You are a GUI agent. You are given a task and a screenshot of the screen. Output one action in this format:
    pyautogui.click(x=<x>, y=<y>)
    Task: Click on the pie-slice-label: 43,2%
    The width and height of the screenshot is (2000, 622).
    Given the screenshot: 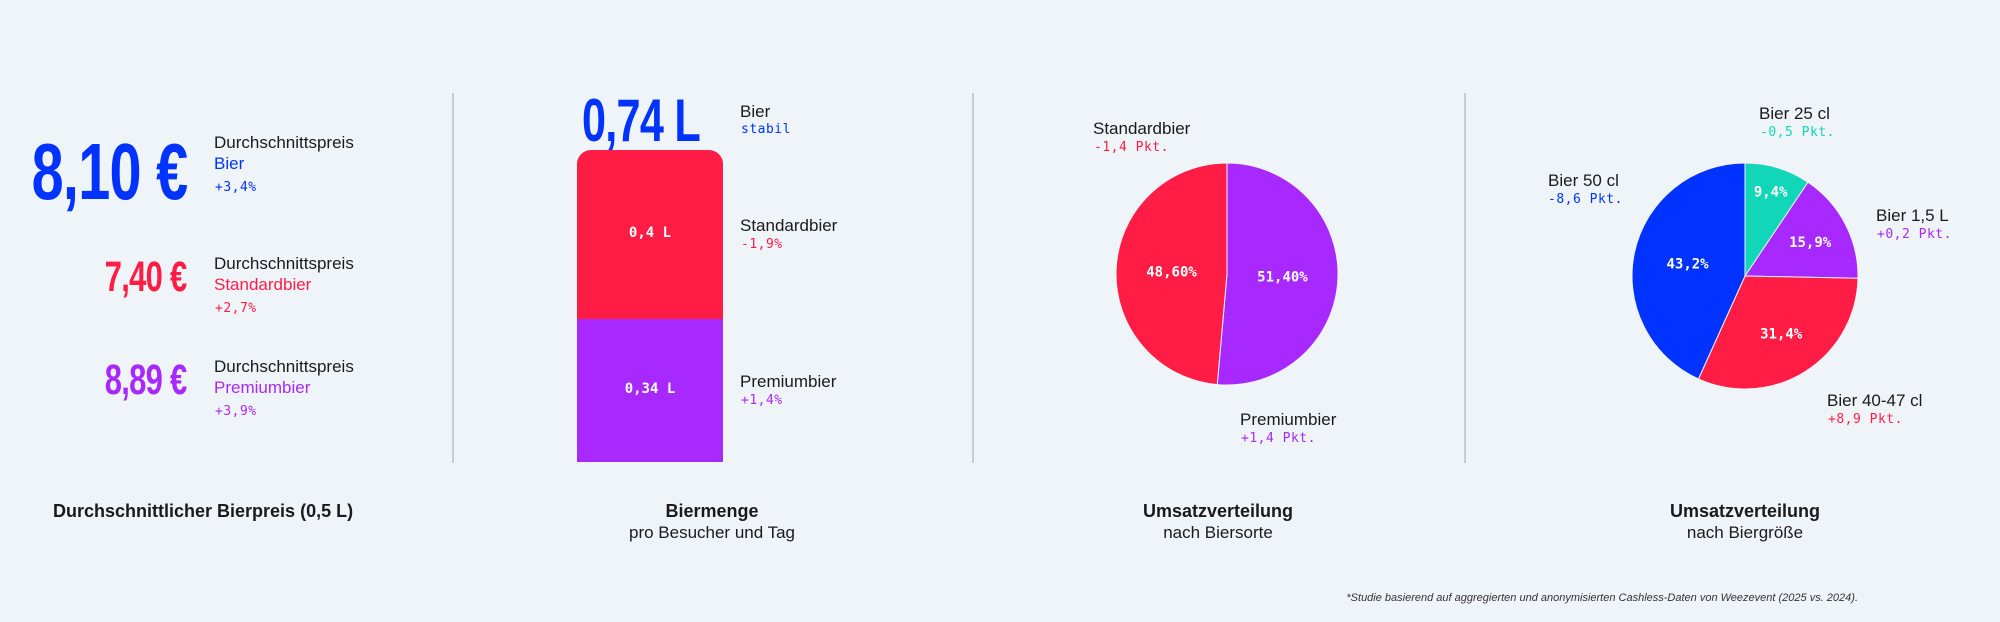 What is the action you would take?
    pyautogui.click(x=1687, y=265)
    